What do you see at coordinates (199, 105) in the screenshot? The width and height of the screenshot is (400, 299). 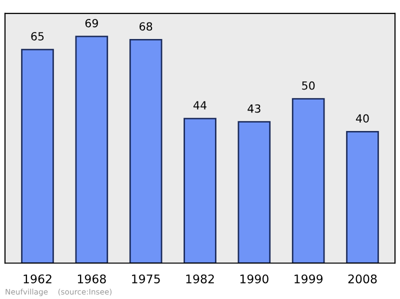 I see `data-label: 44` at bounding box center [199, 105].